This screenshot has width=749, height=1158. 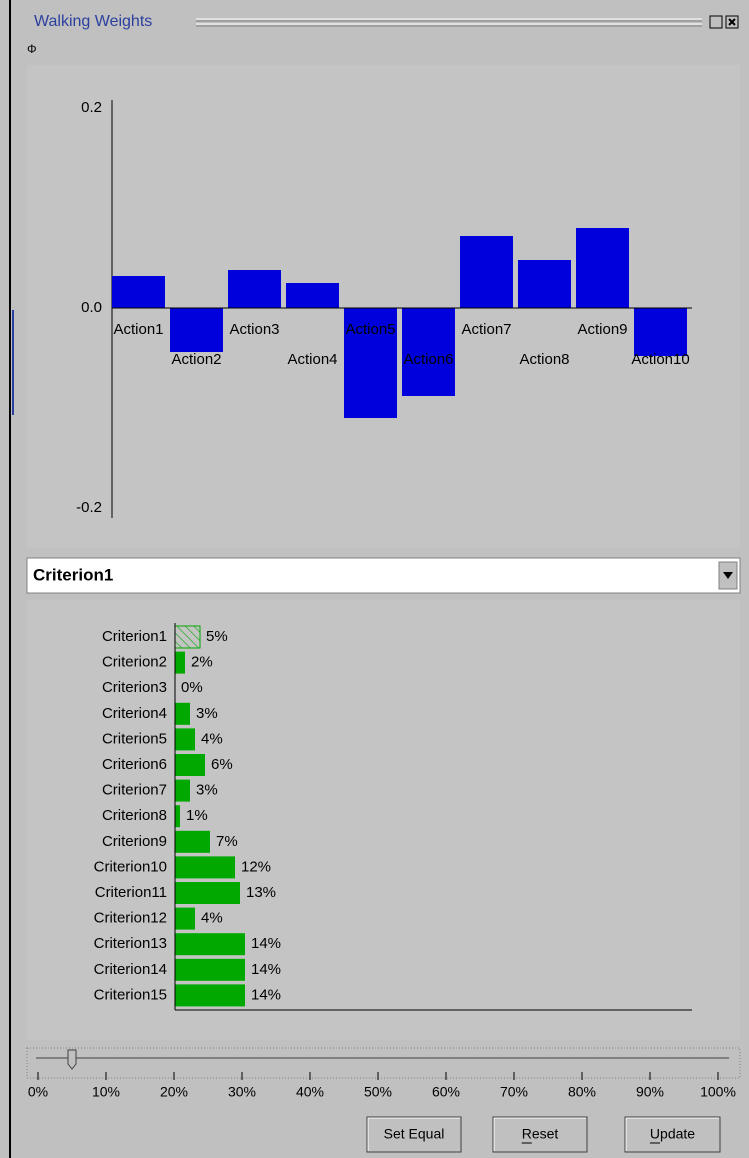 What do you see at coordinates (383, 1063) in the screenshot?
I see `slider-frame` at bounding box center [383, 1063].